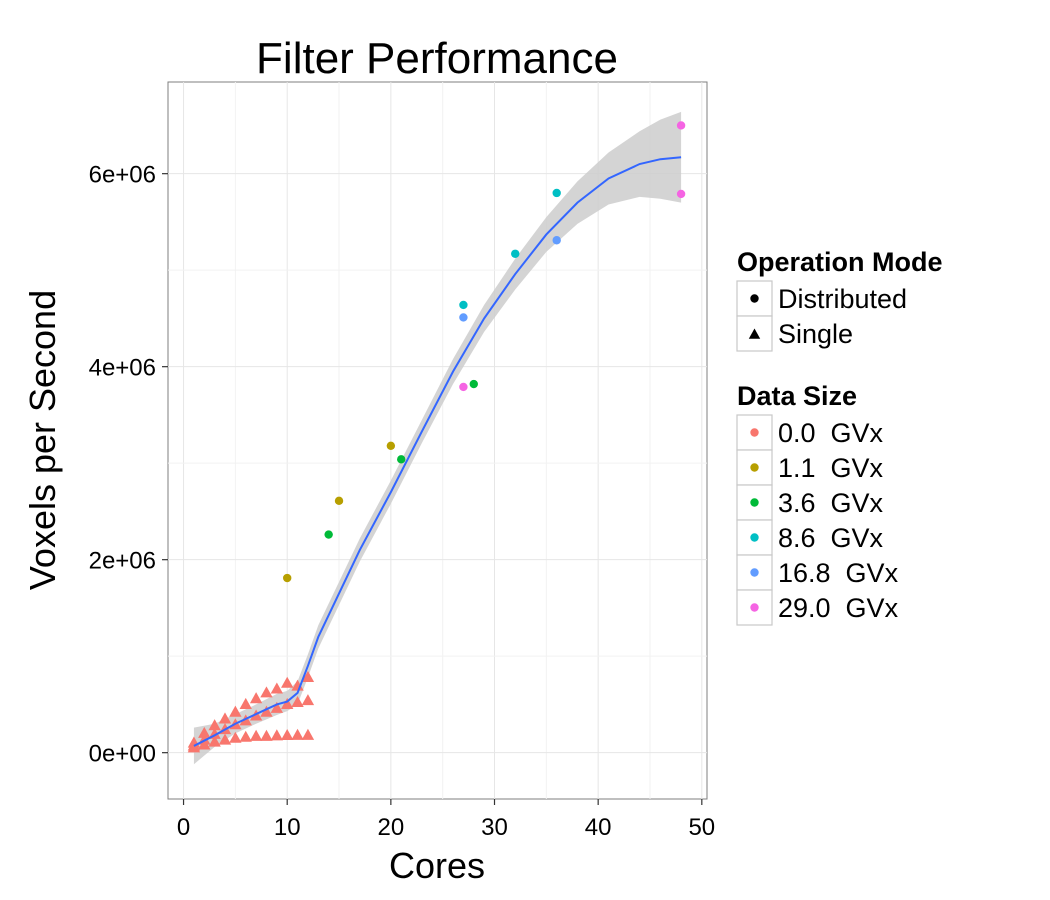 The height and width of the screenshot is (900, 1050). Describe the element at coordinates (815, 334) in the screenshot. I see `legend-label: Single` at that location.